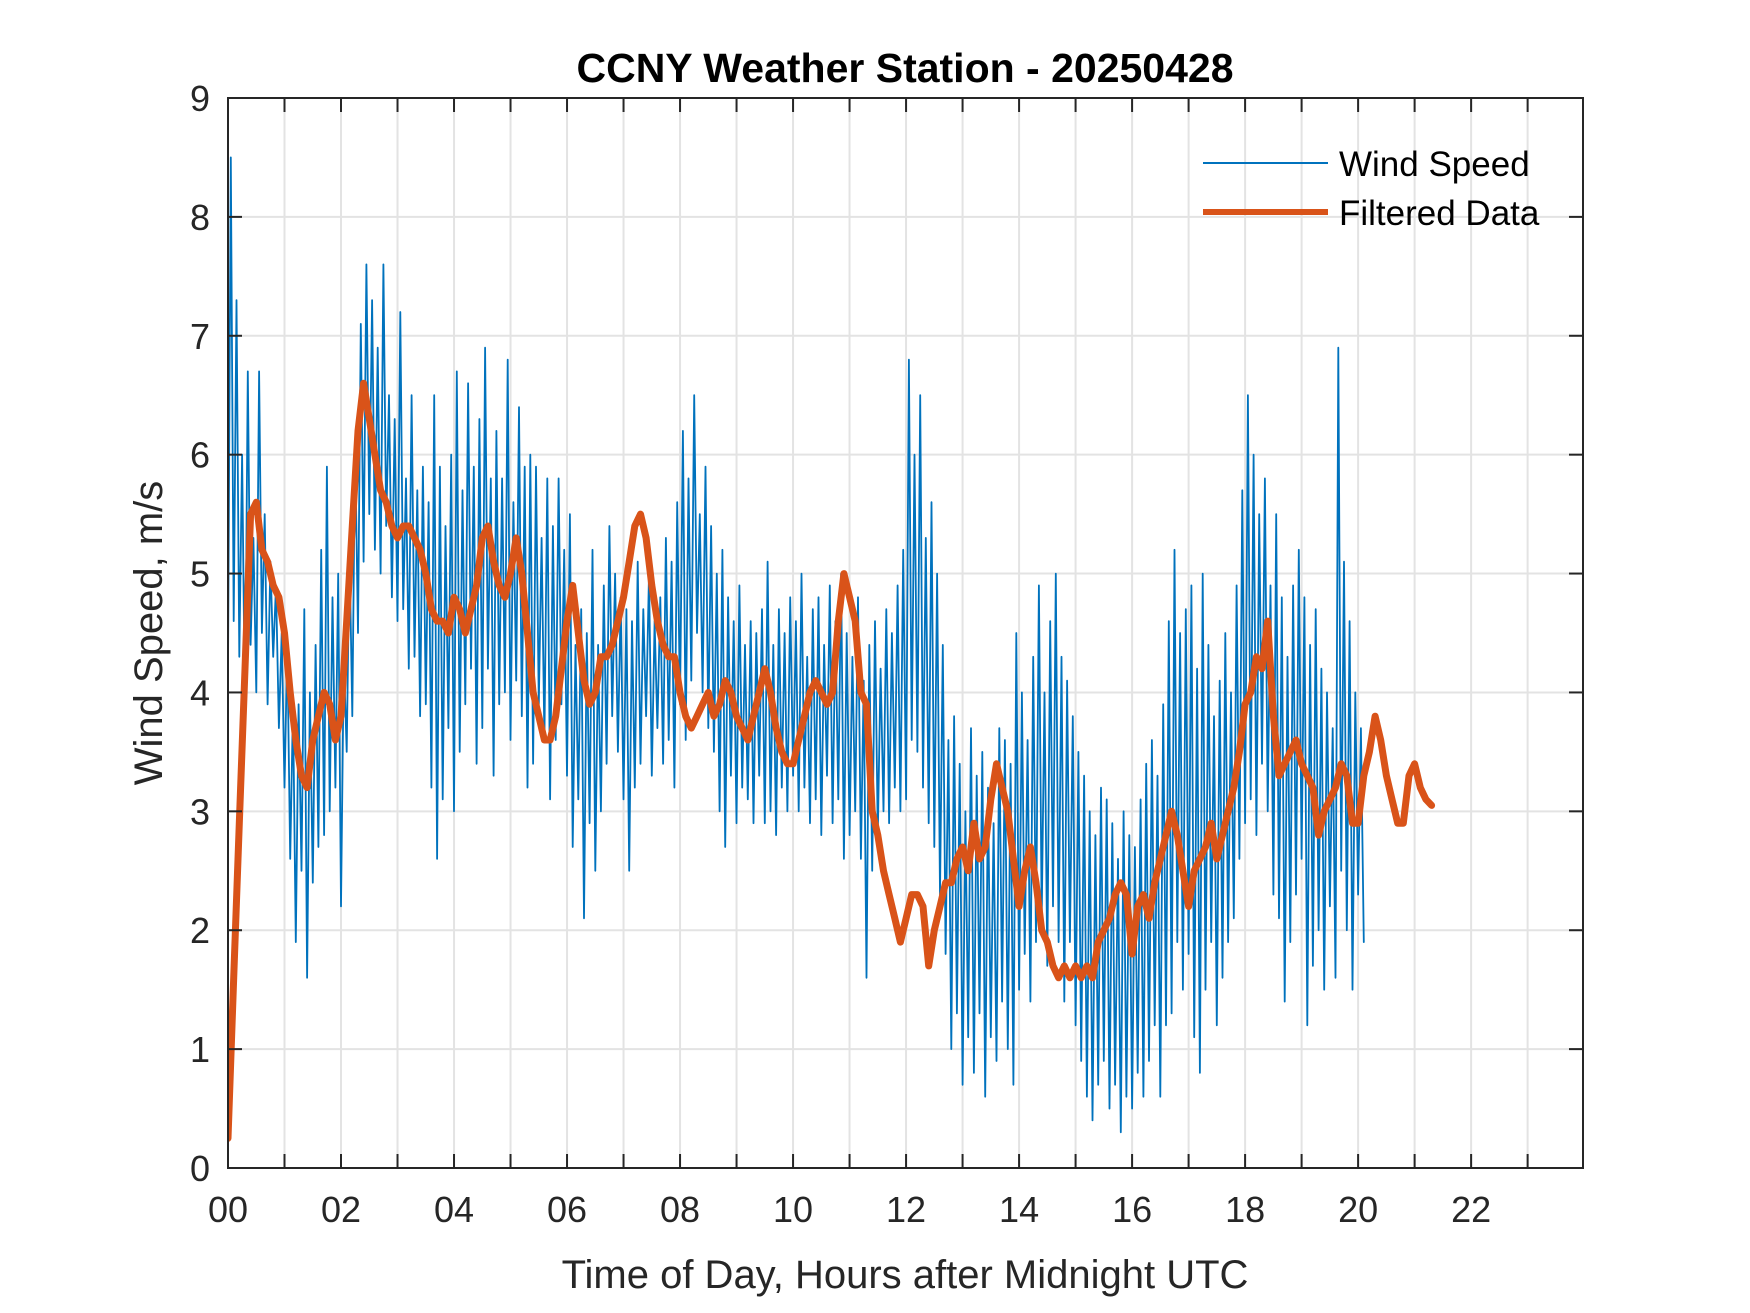 The image size is (1750, 1313). Describe the element at coordinates (341, 1209) in the screenshot. I see `x-tick-label: 02` at that location.